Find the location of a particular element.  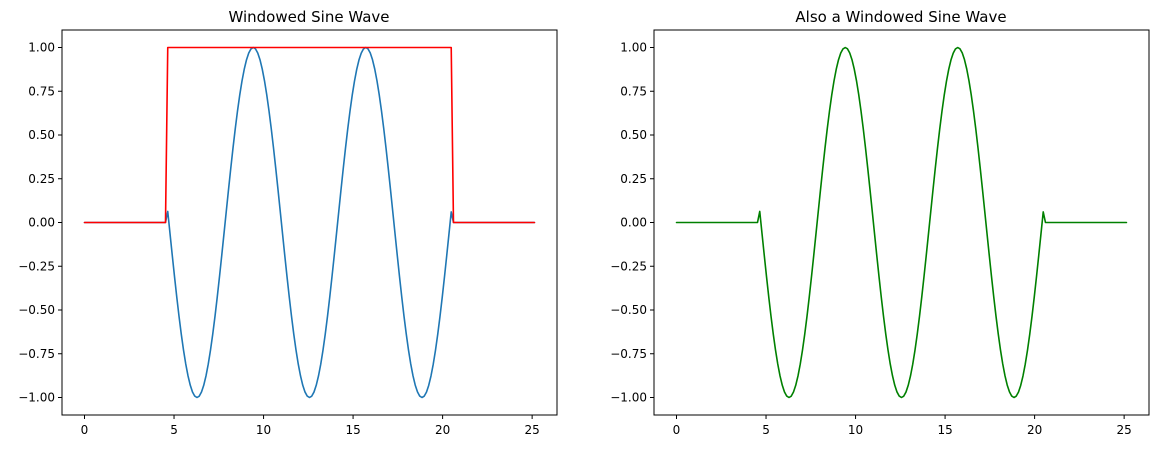

right-x-tick-label: 15 is located at coordinates (944, 430).